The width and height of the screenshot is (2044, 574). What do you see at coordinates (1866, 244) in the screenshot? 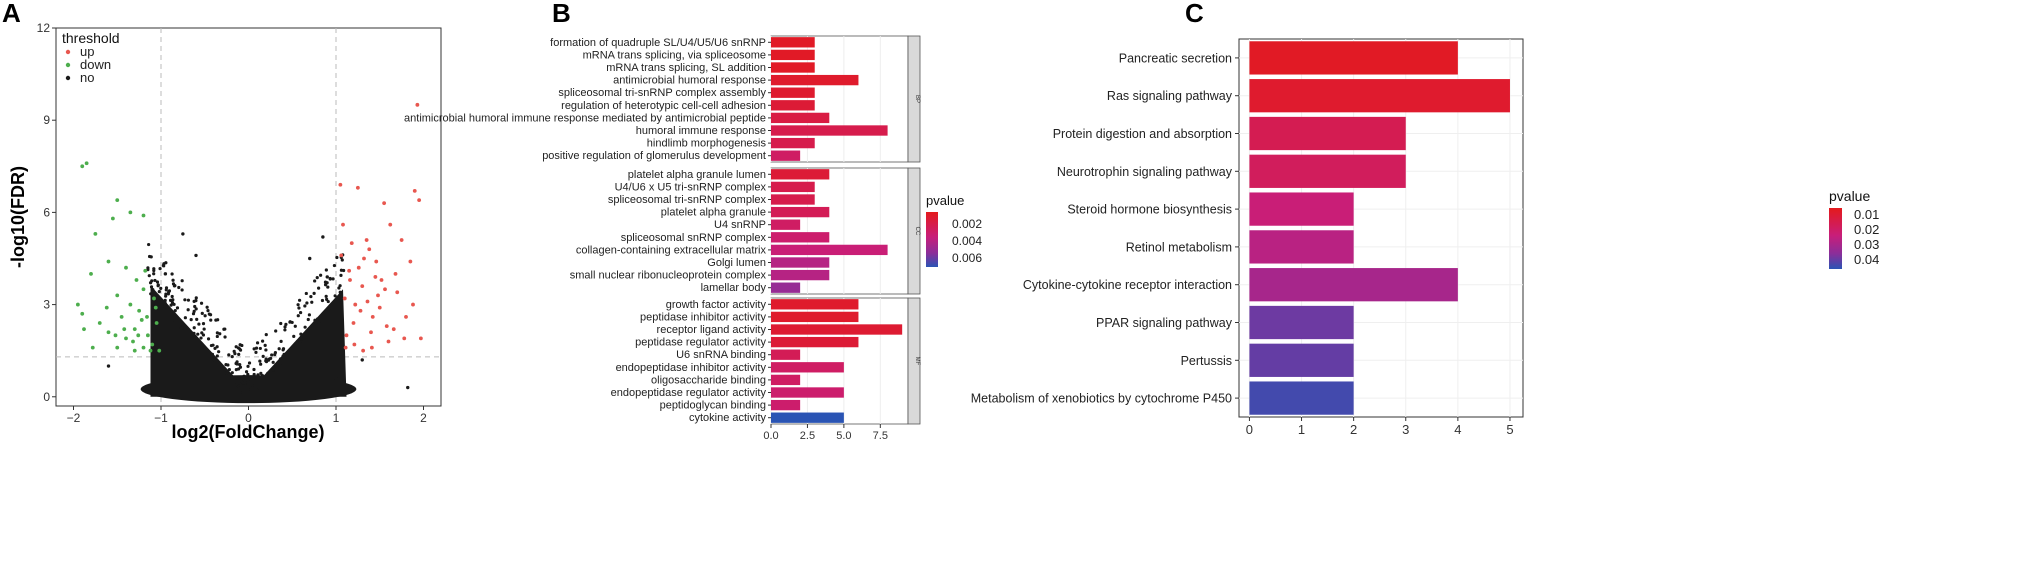
I see `kegg-legend-tick-3: 0.03` at bounding box center [1866, 244].